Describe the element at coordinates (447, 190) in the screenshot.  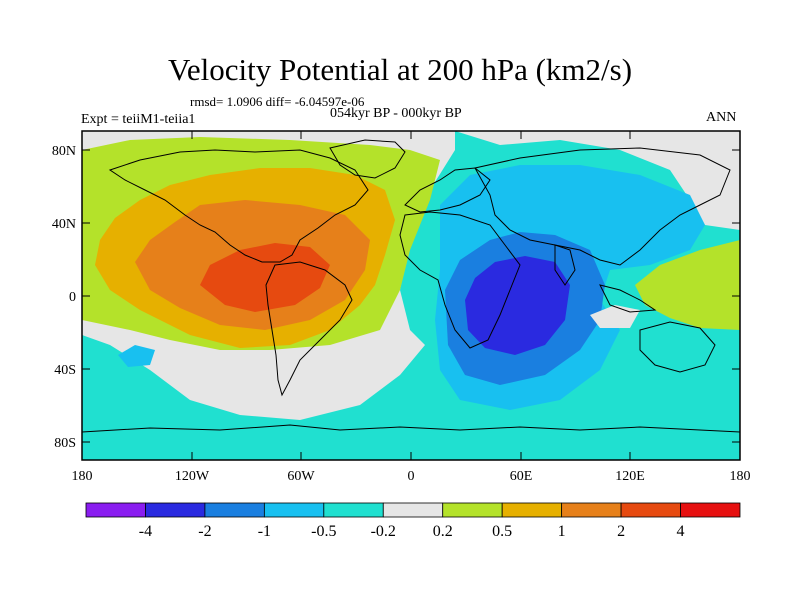
I see `coast-europe` at that location.